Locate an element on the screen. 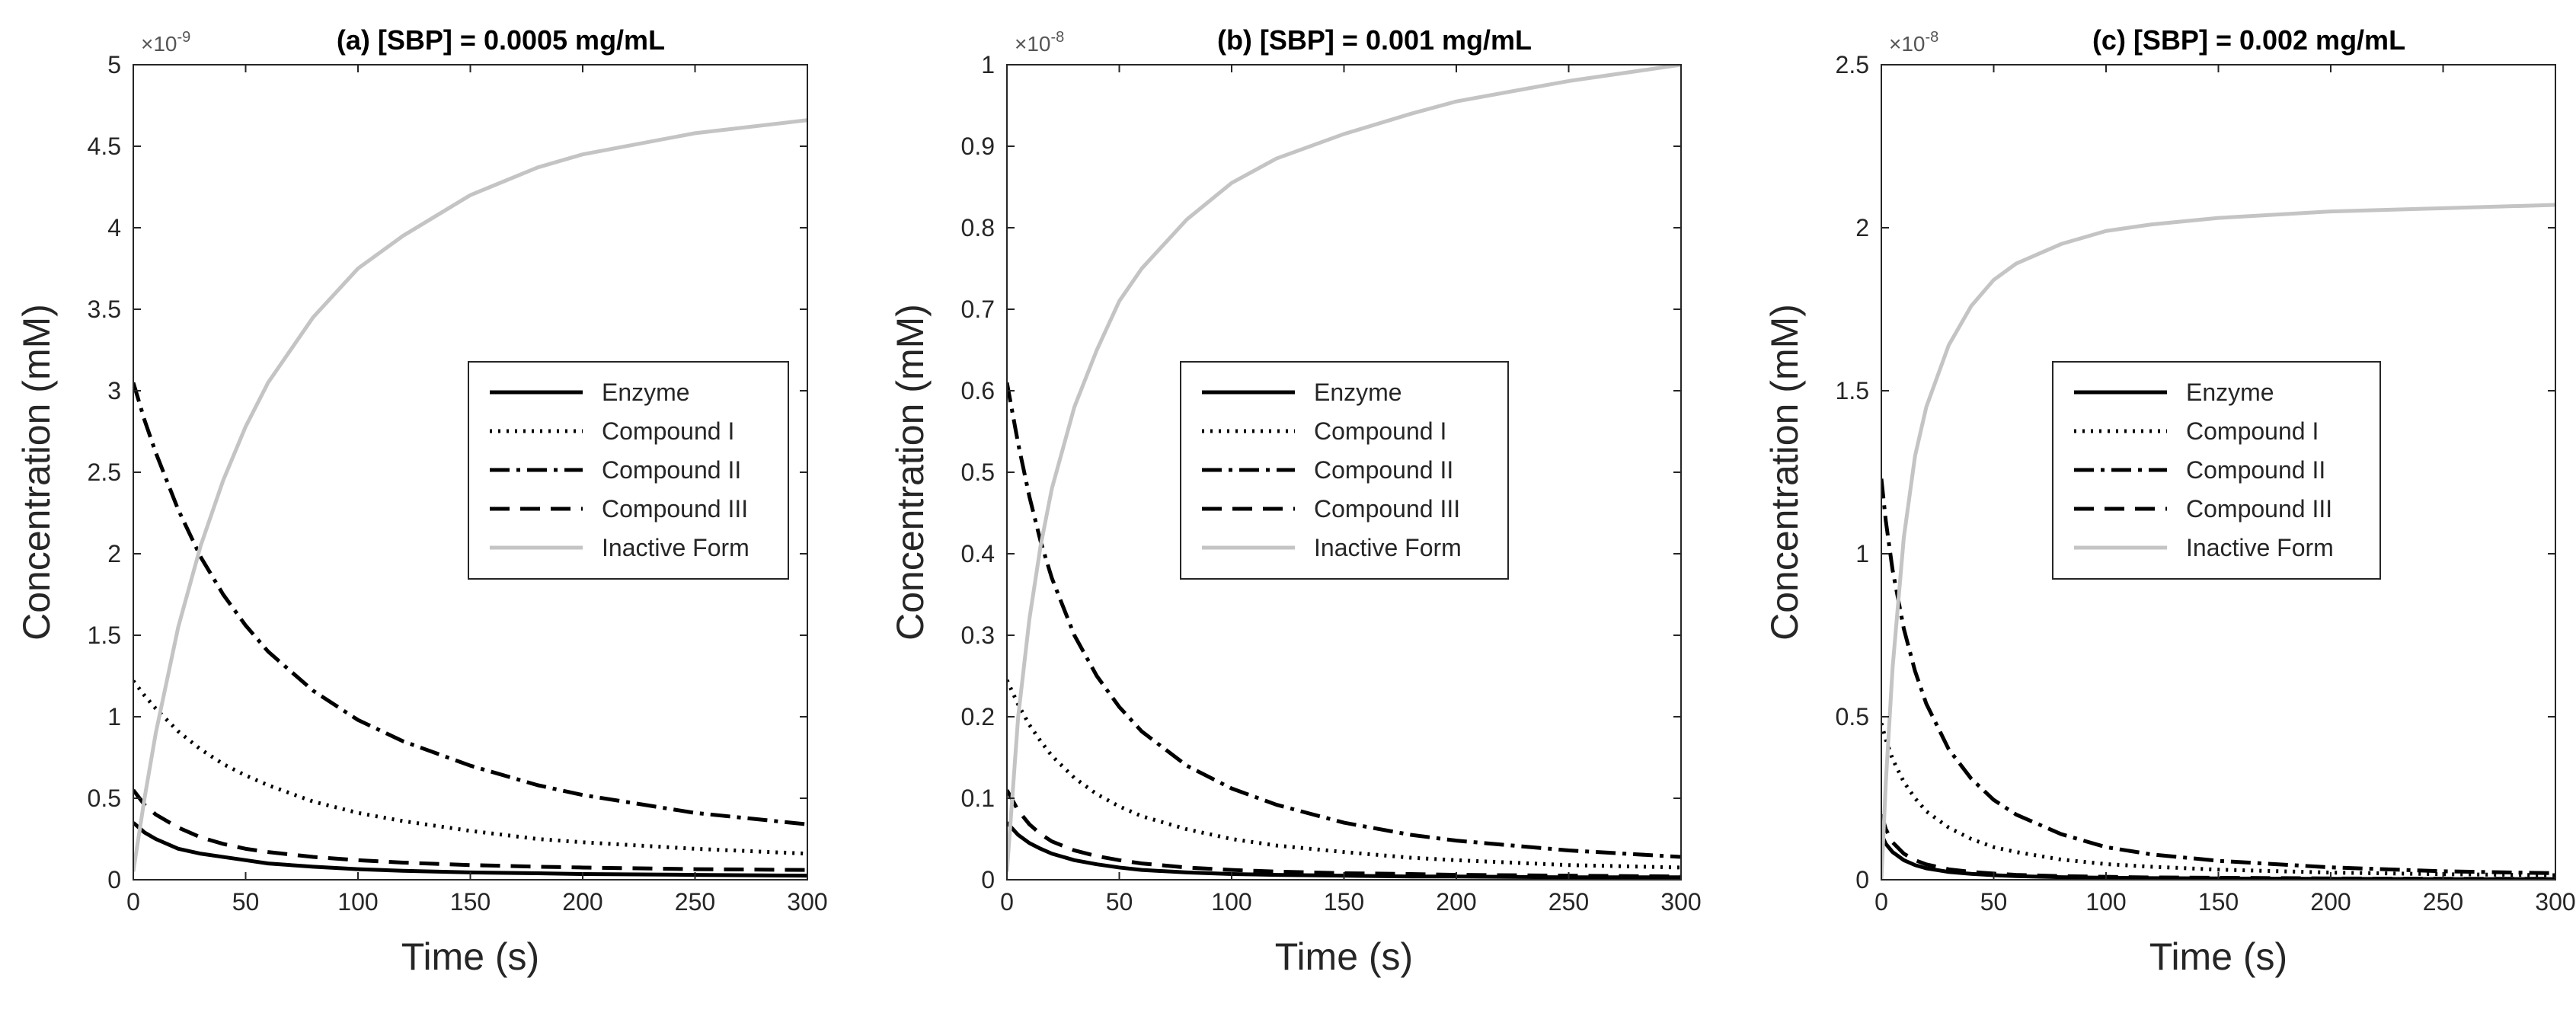 This screenshot has height=1010, width=2576. y-tick-label: 0.8 is located at coordinates (978, 227).